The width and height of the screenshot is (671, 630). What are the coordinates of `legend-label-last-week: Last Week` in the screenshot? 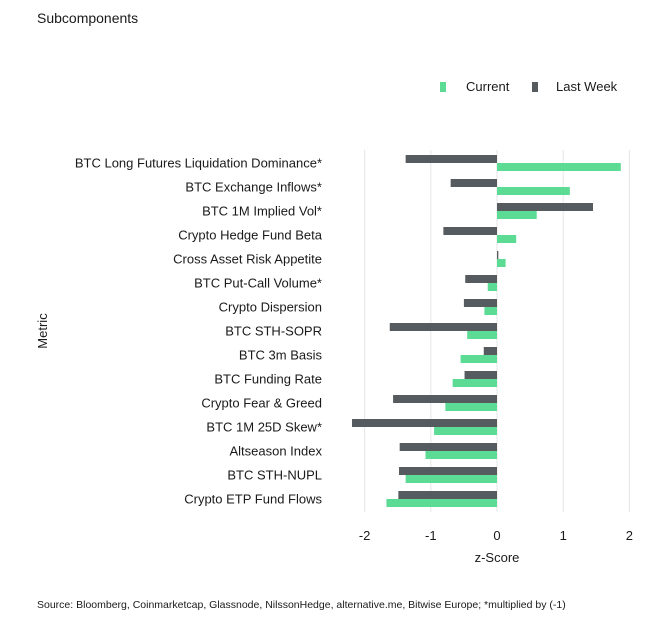 It's located at (587, 86).